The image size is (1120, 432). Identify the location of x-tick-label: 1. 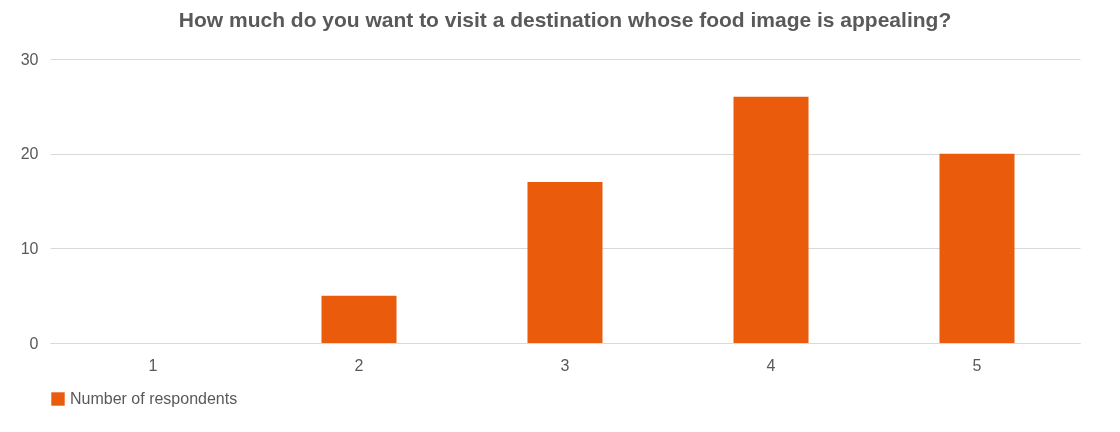
(153, 365).